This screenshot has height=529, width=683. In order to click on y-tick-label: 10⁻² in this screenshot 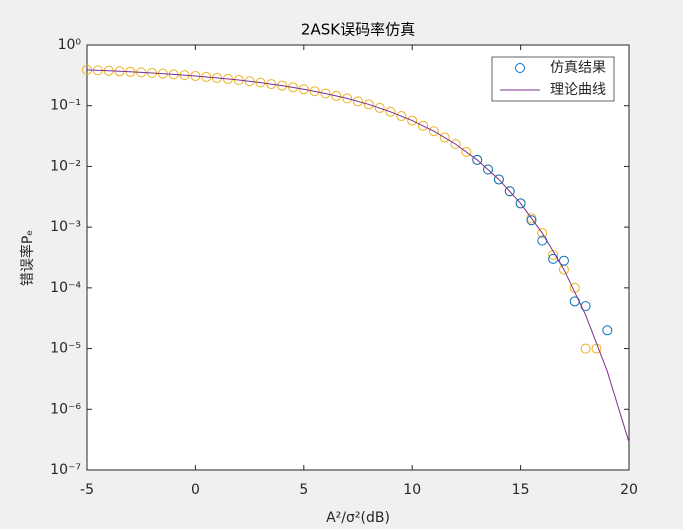, I will do `click(65, 166)`.